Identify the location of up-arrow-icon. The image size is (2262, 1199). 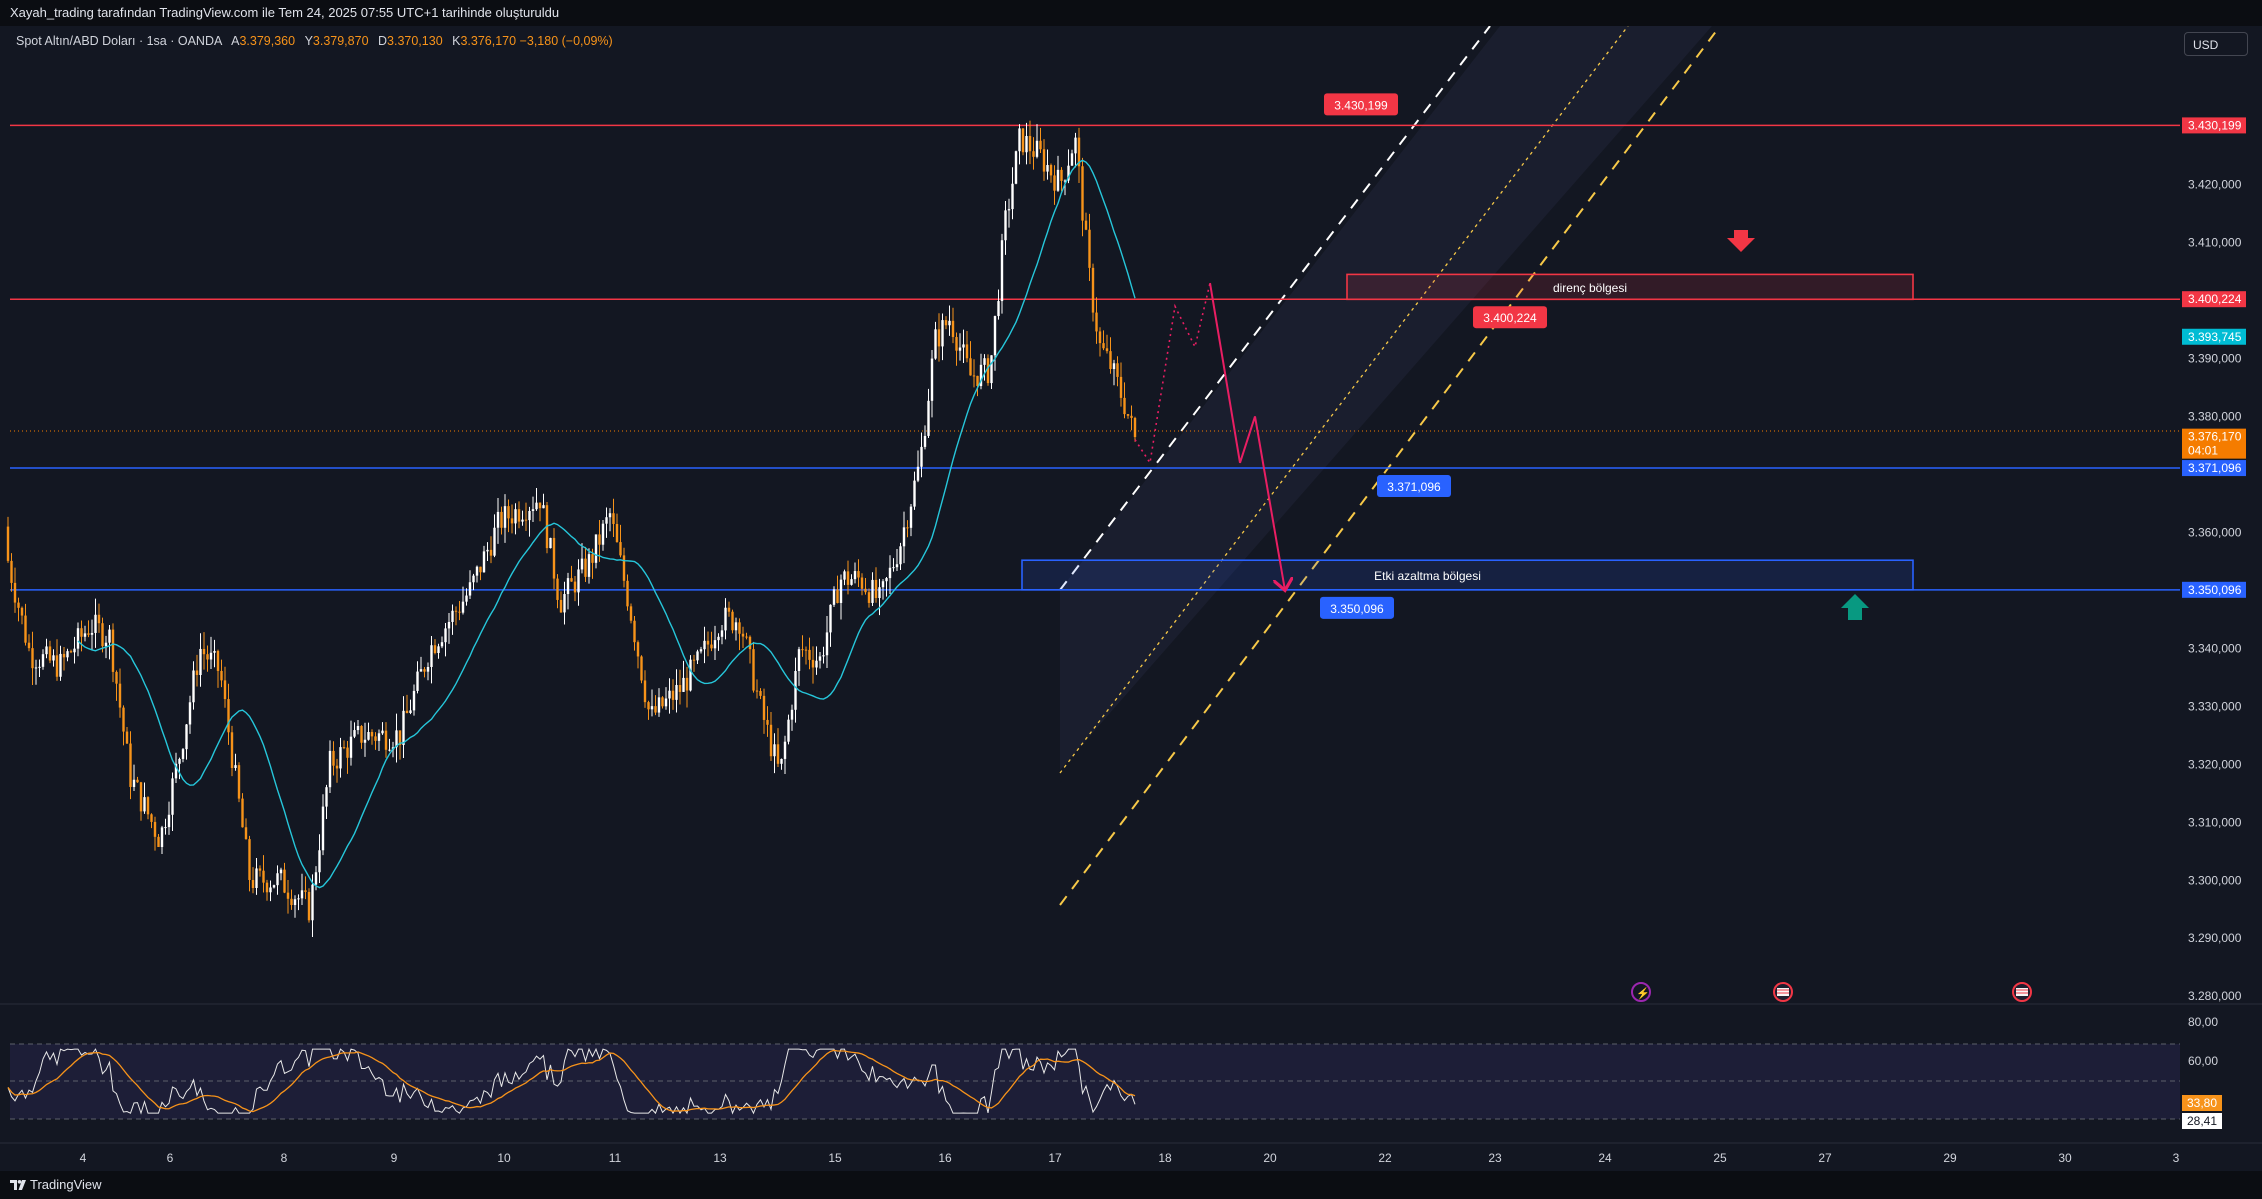
(1855, 607).